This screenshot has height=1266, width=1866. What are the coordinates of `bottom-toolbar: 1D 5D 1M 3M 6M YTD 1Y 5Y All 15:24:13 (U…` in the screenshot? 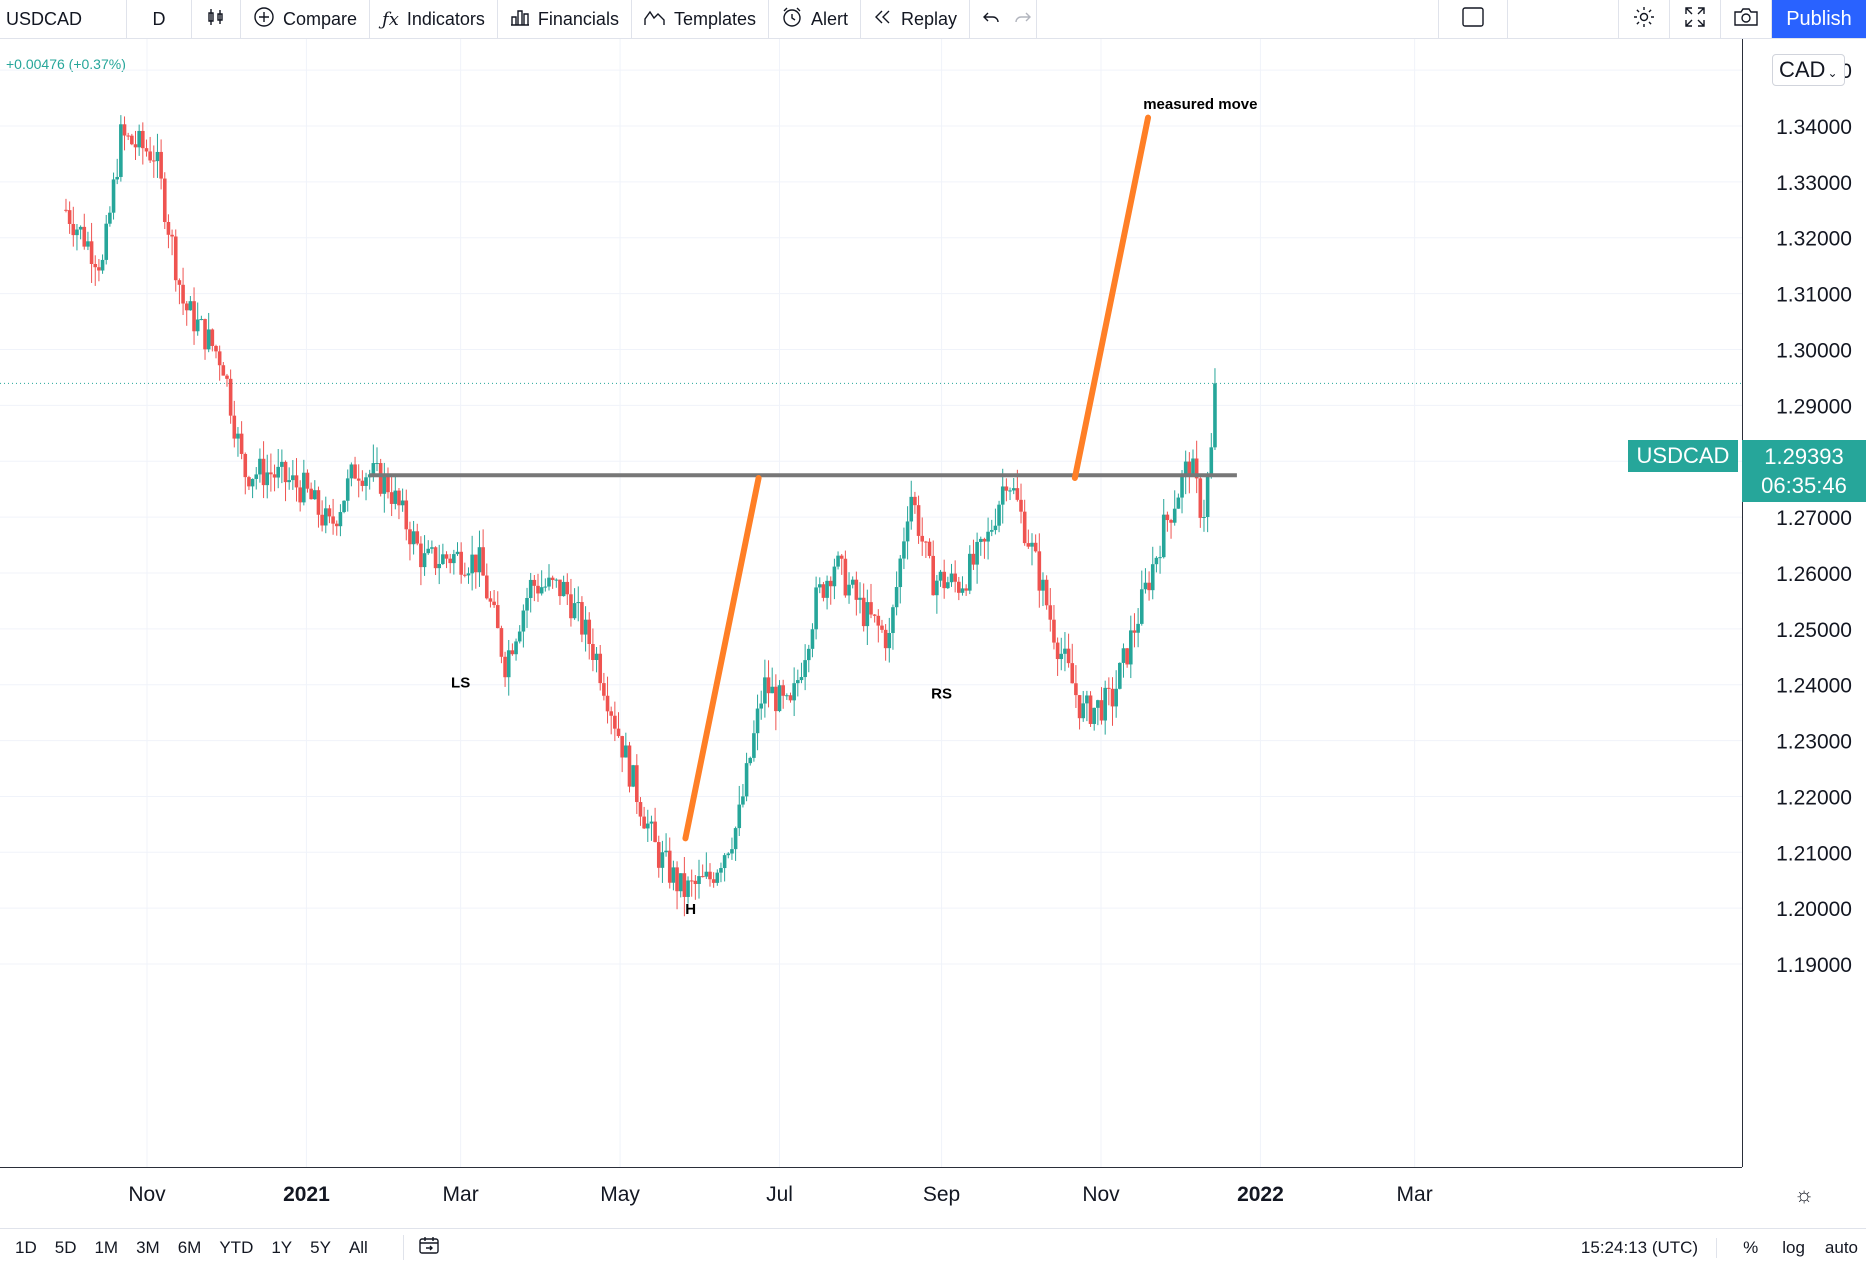 It's located at (933, 1247).